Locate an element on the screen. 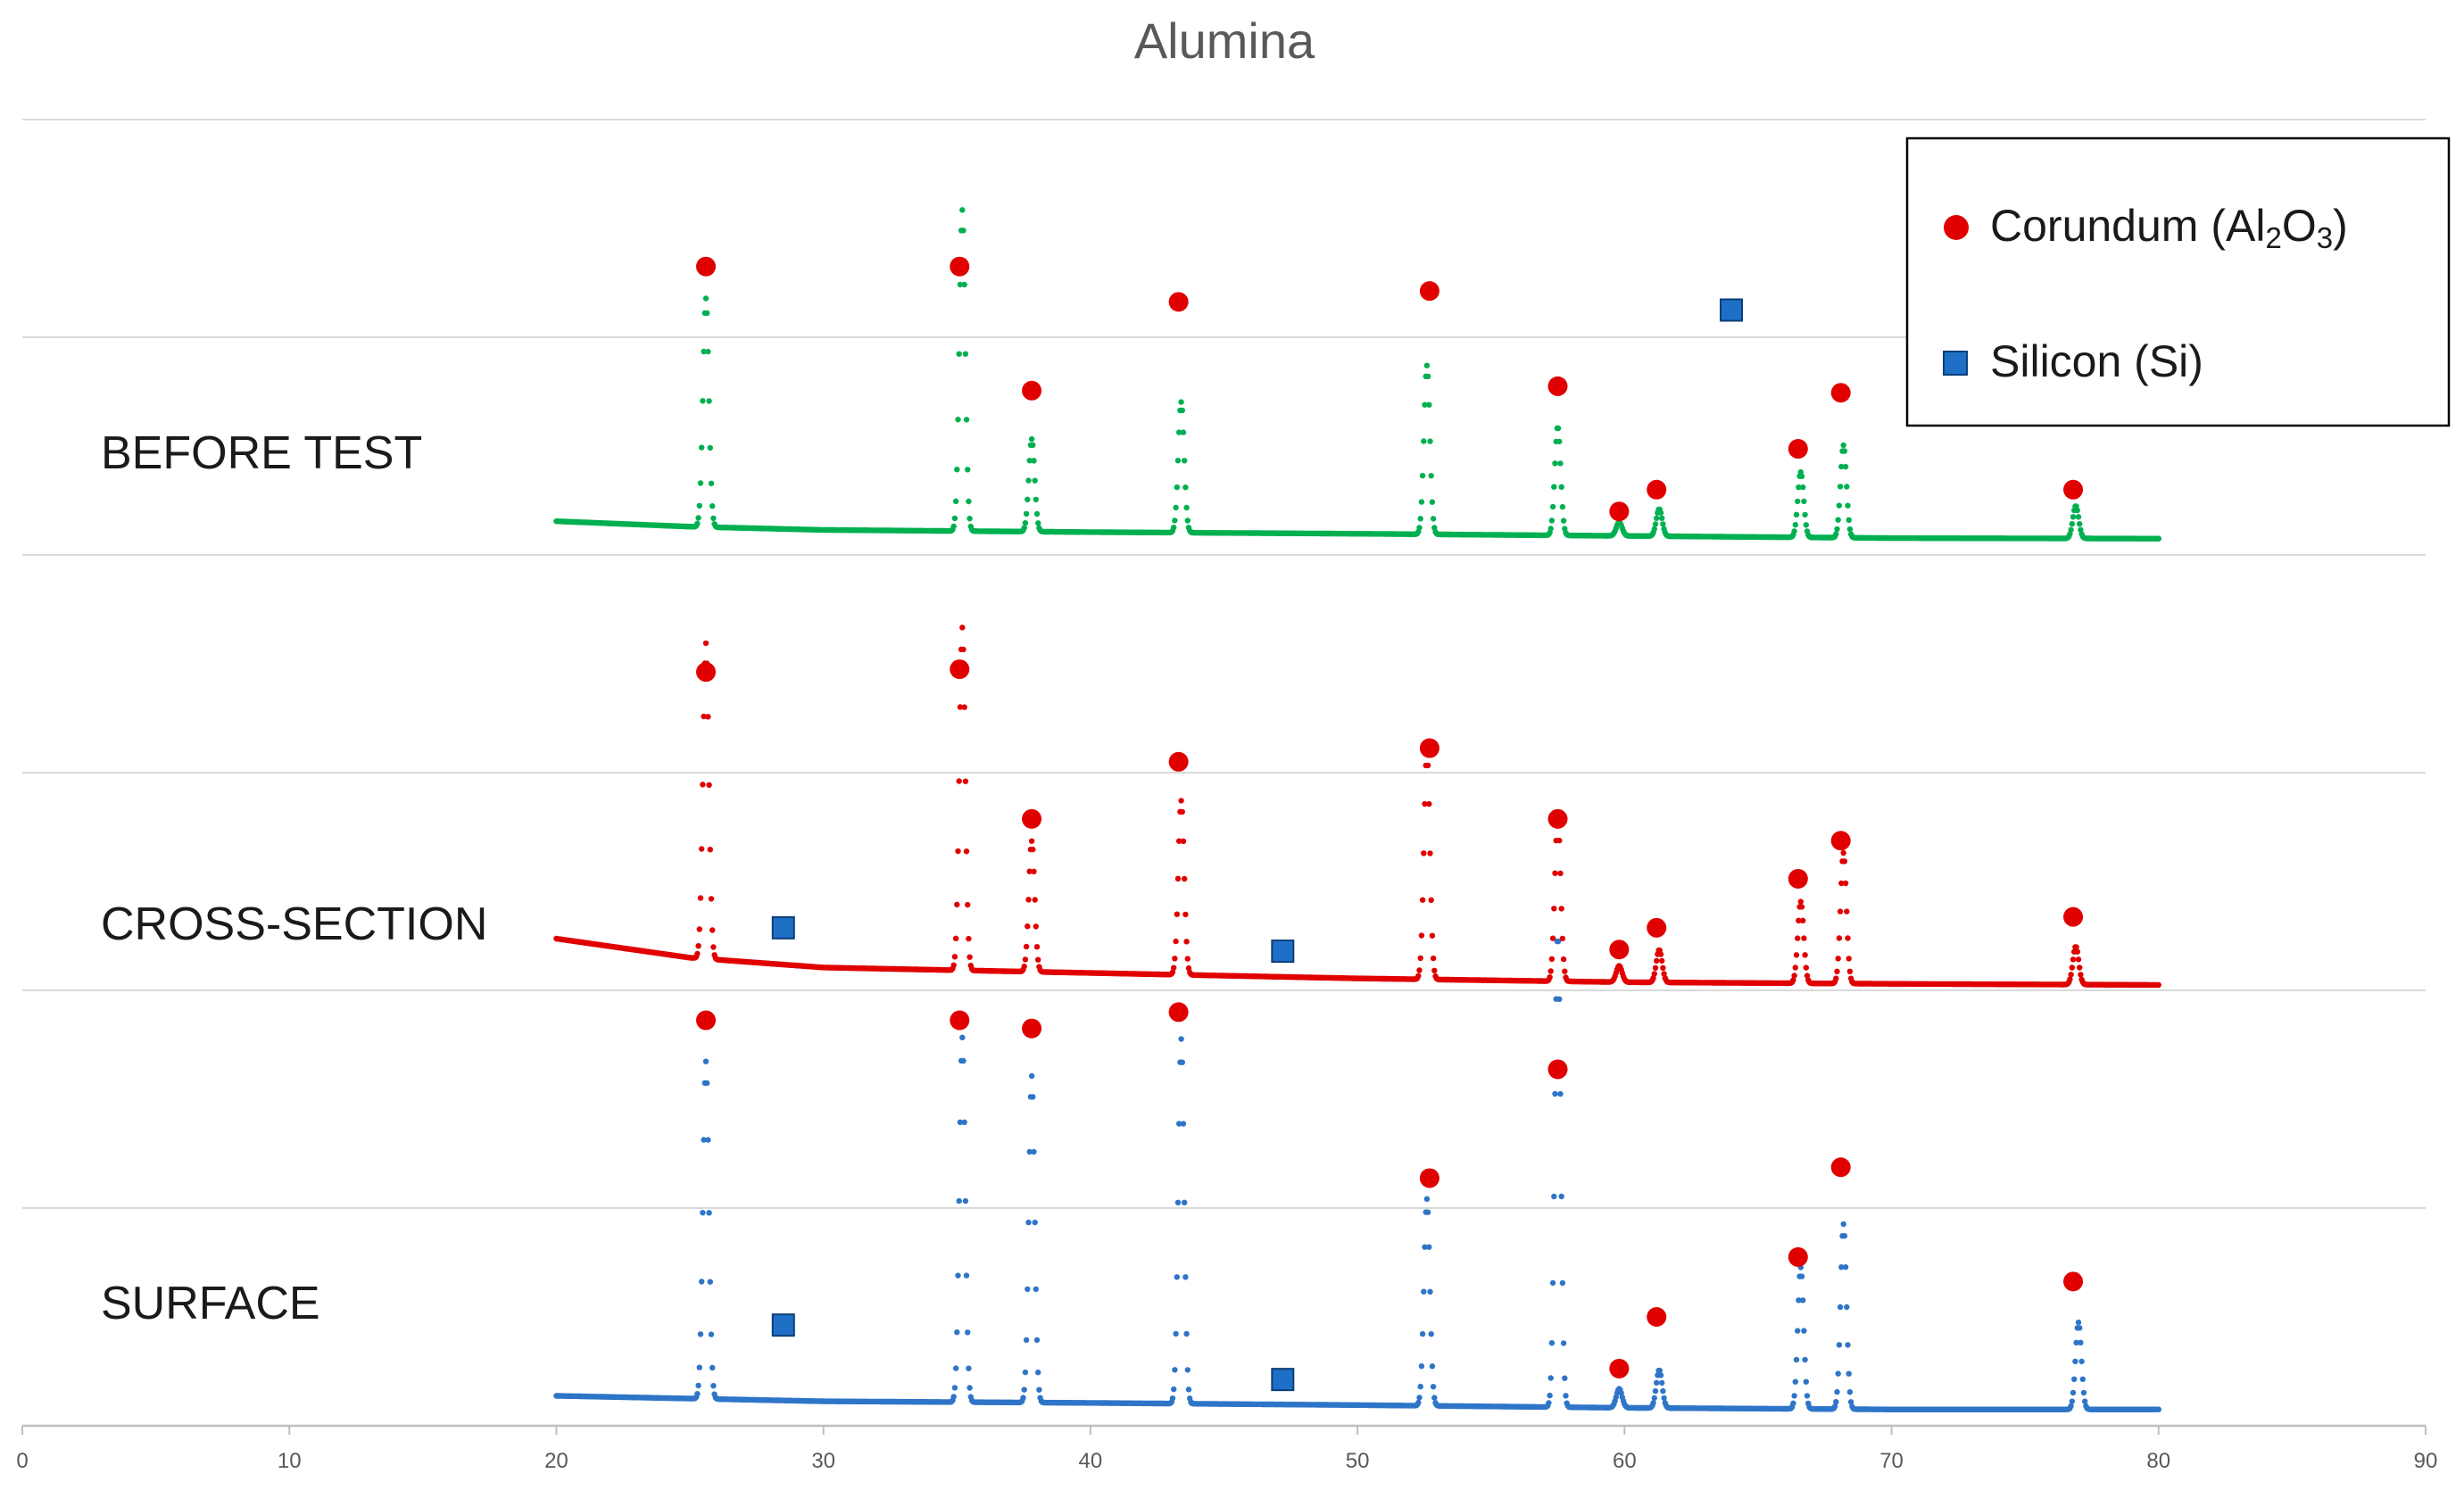  x-tick-label: 30 is located at coordinates (823, 1461).